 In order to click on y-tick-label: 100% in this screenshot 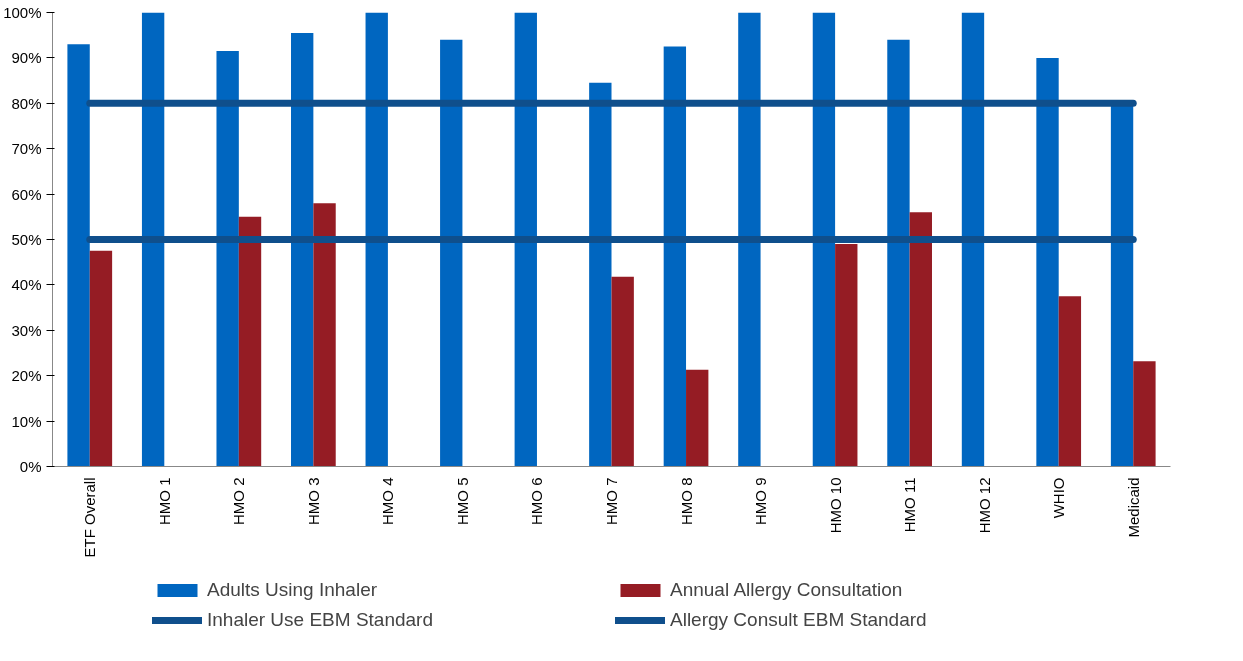, I will do `click(22, 12)`.